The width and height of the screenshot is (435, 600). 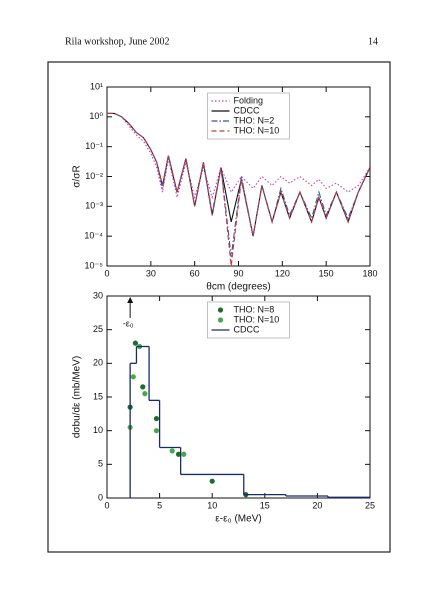 I want to click on y-tick-label: 10⁻³, so click(x=94, y=206).